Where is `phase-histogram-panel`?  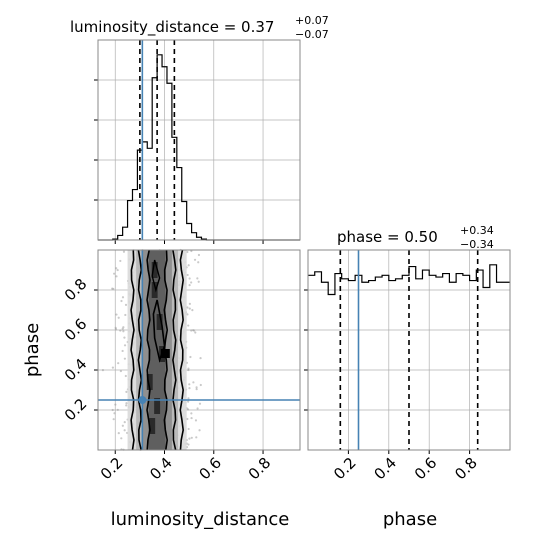
phase-histogram-panel is located at coordinates (407, 351).